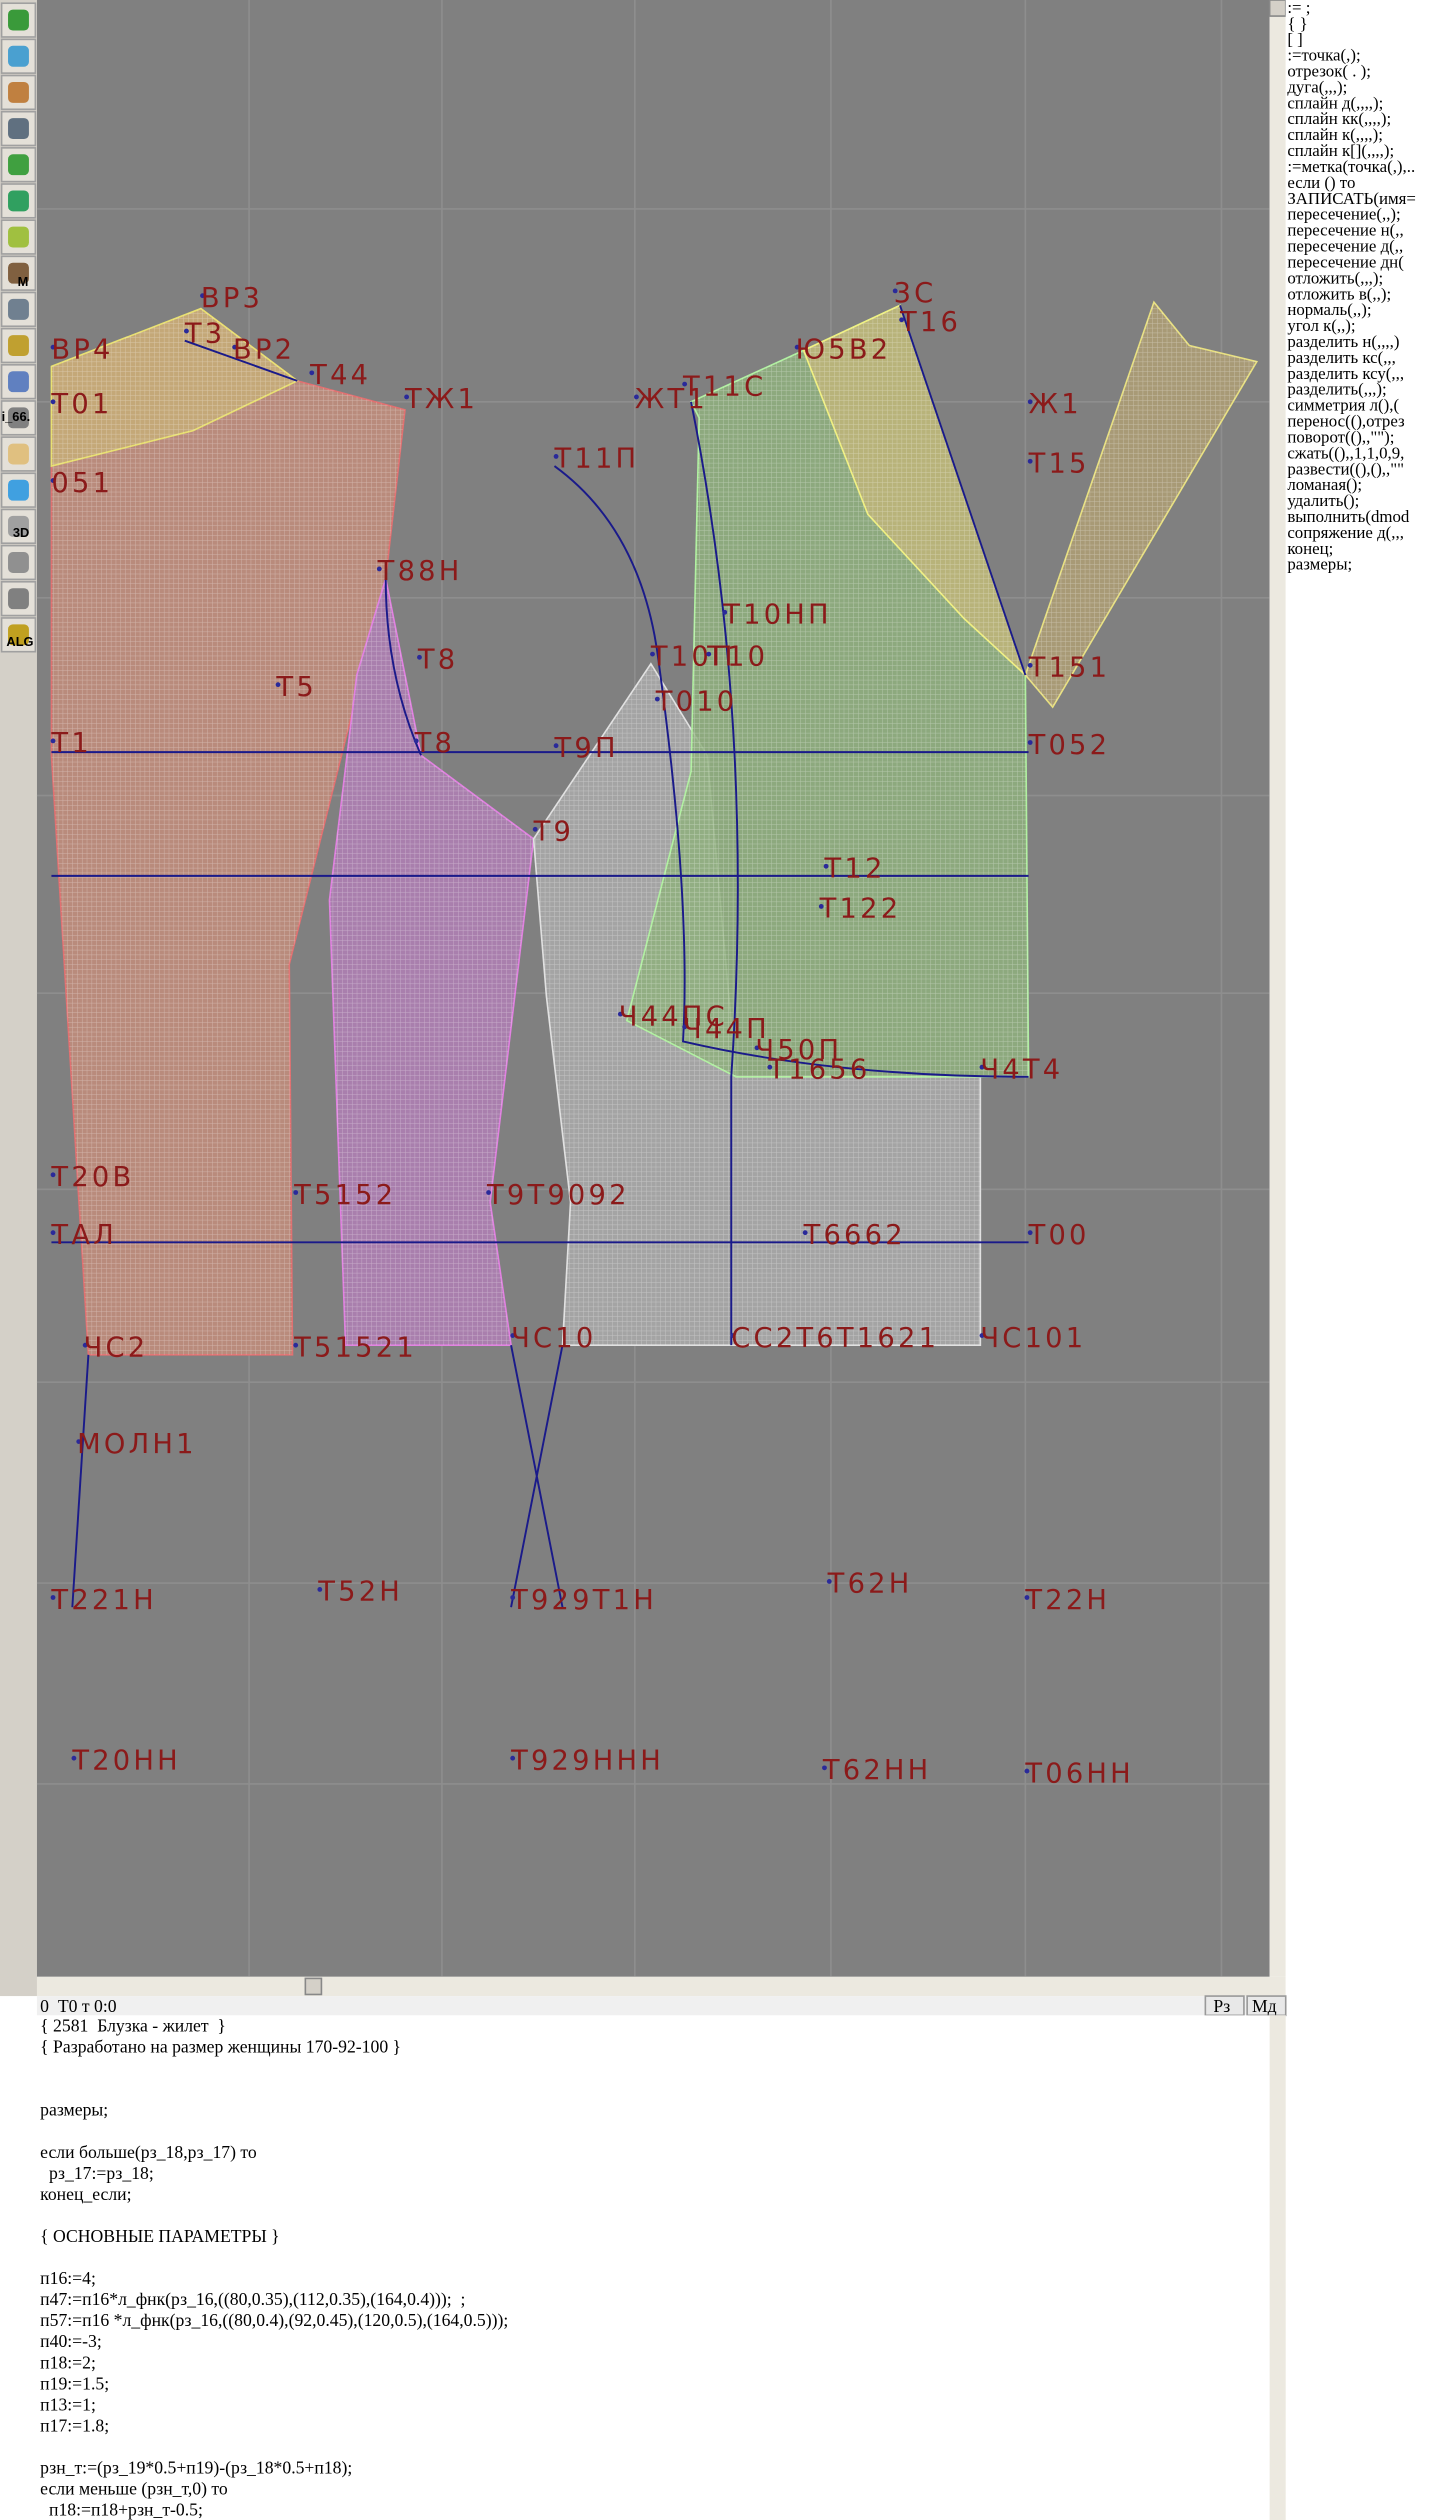  Describe the element at coordinates (355, 1347) in the screenshot. I see `point-label: Т51521` at that location.